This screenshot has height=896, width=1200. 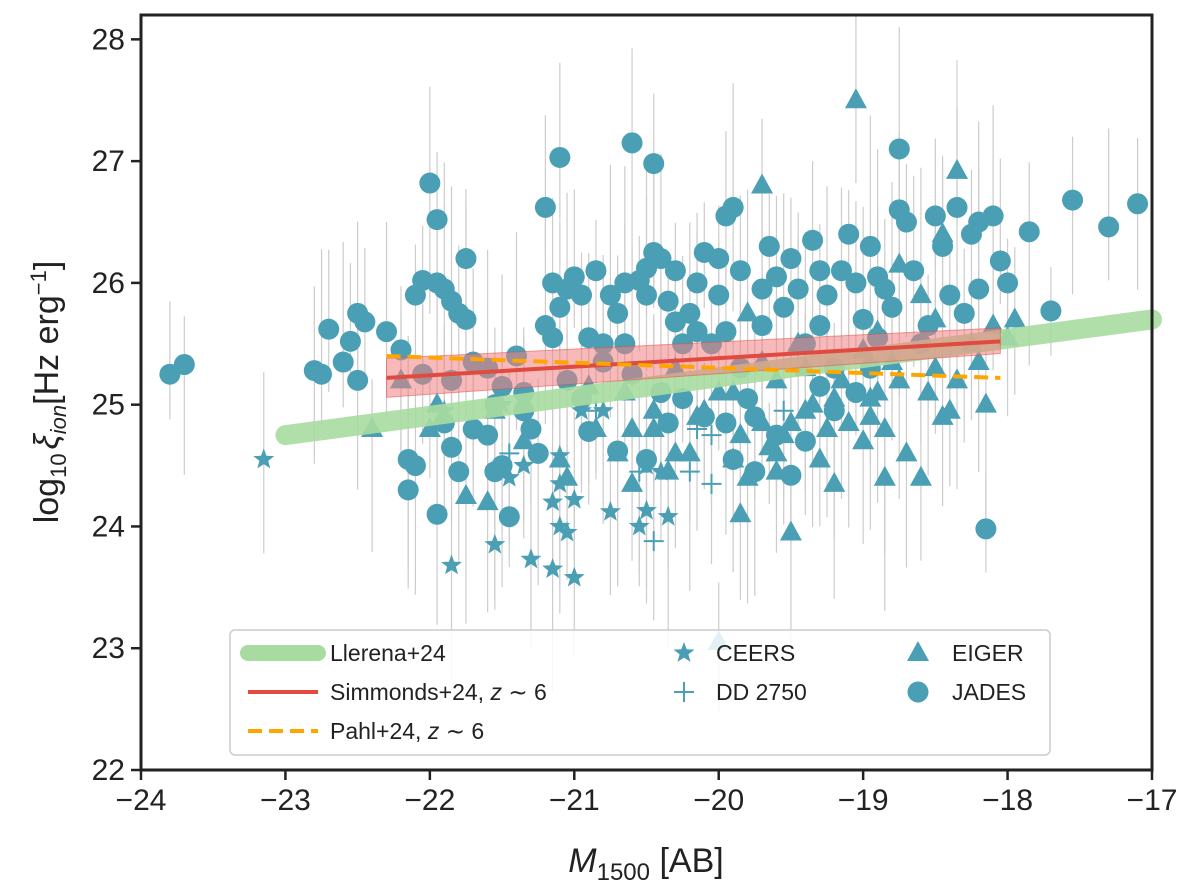 What do you see at coordinates (379, 731) in the screenshot?
I see `legend-pahl-text: Pahl+24,` at bounding box center [379, 731].